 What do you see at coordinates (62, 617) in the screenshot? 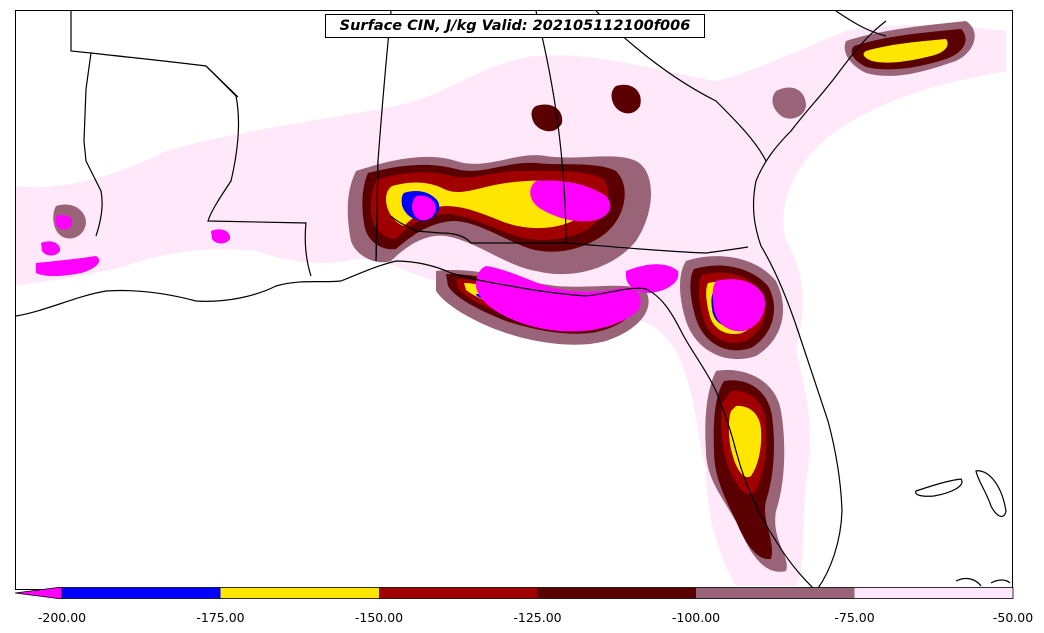
I see `colorbar-tick-label: -200.00` at bounding box center [62, 617].